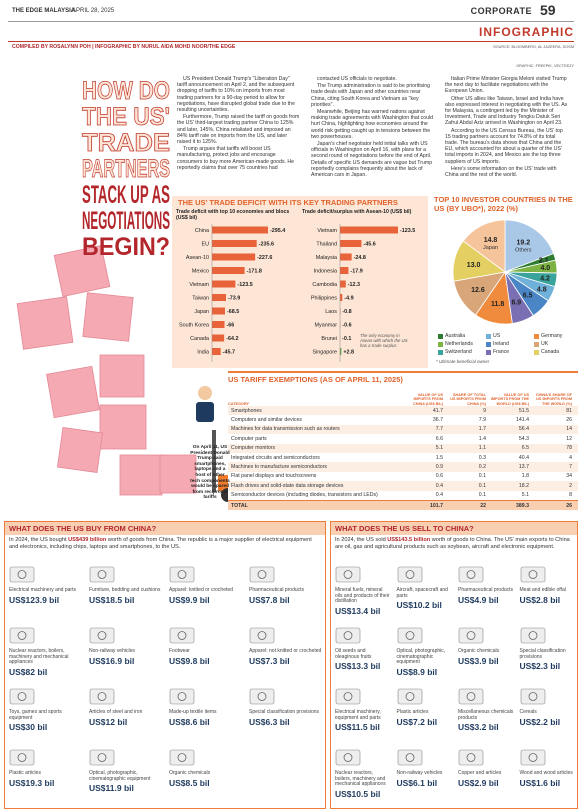  Describe the element at coordinates (348, 353) in the screenshot. I see `value-label: +2.8` at that location.